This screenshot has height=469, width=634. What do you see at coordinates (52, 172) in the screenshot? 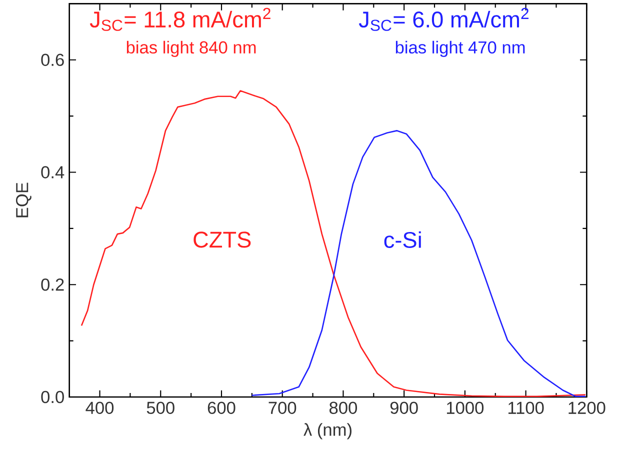
I see `y-tick-label: 0.4` at bounding box center [52, 172].